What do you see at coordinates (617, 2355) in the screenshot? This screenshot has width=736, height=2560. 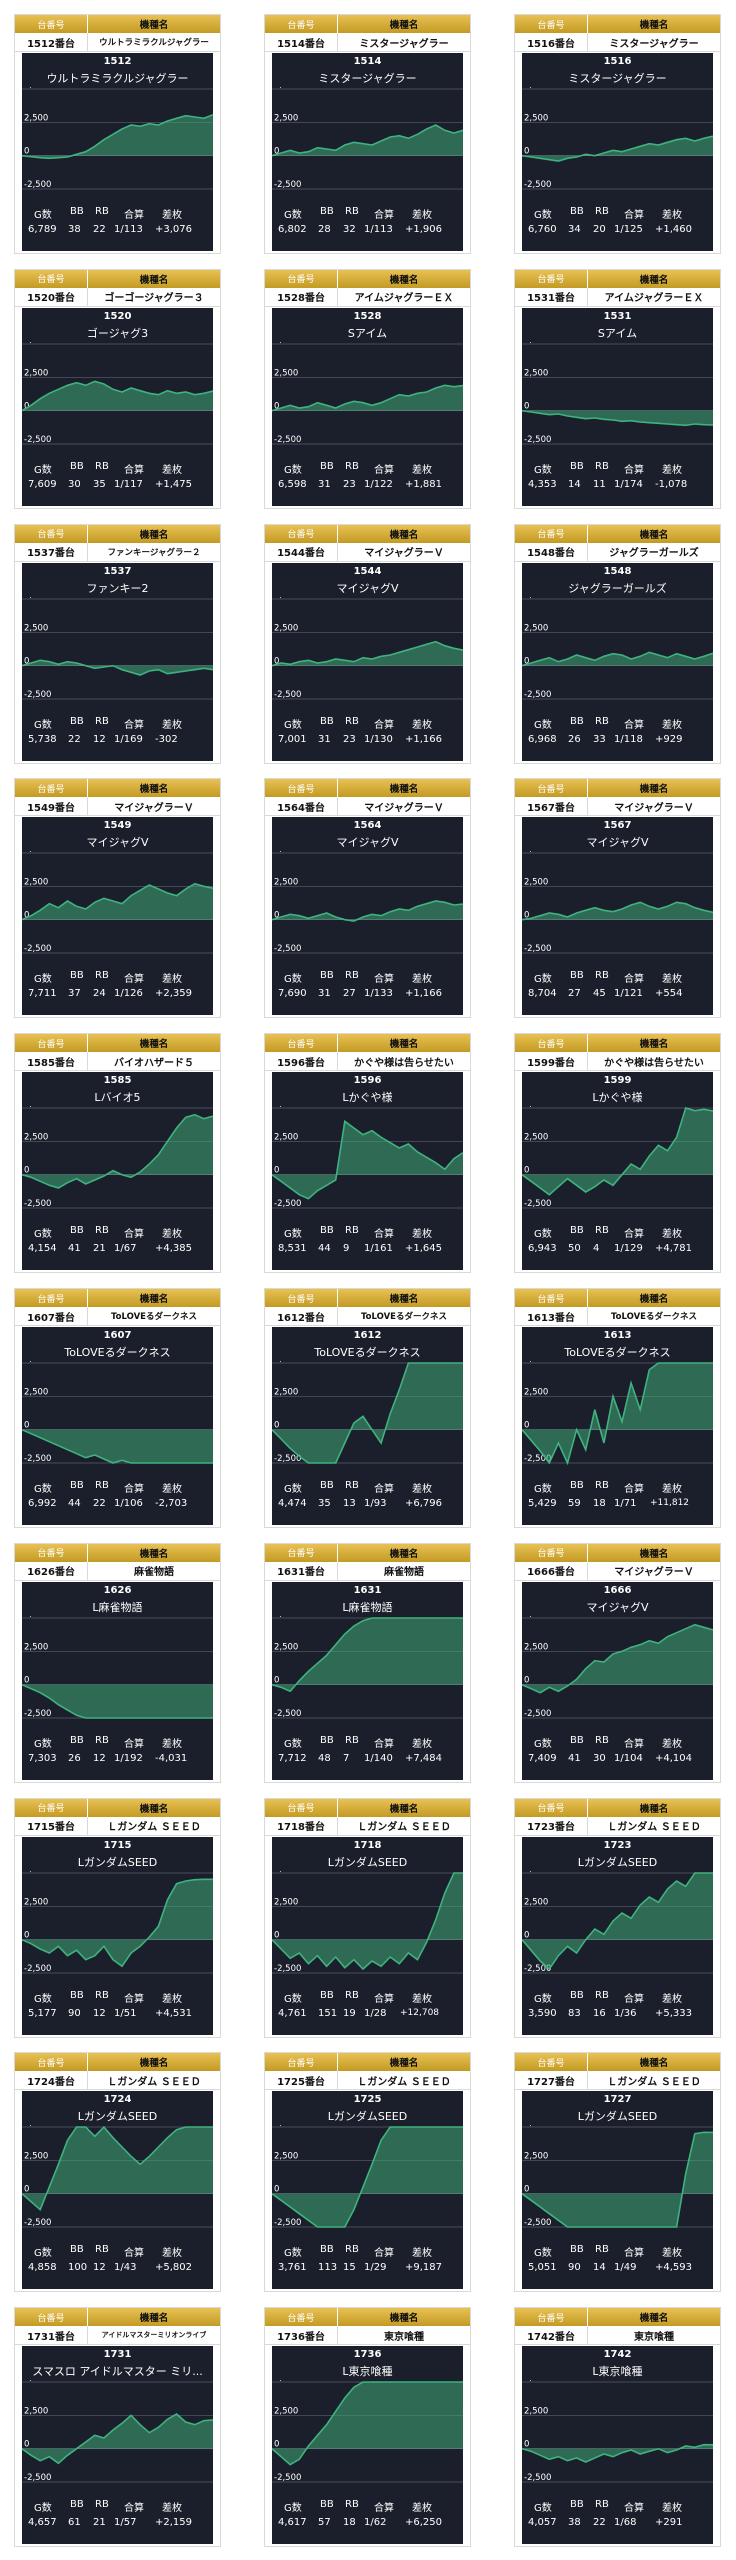 I see `panel-number: 1742` at bounding box center [617, 2355].